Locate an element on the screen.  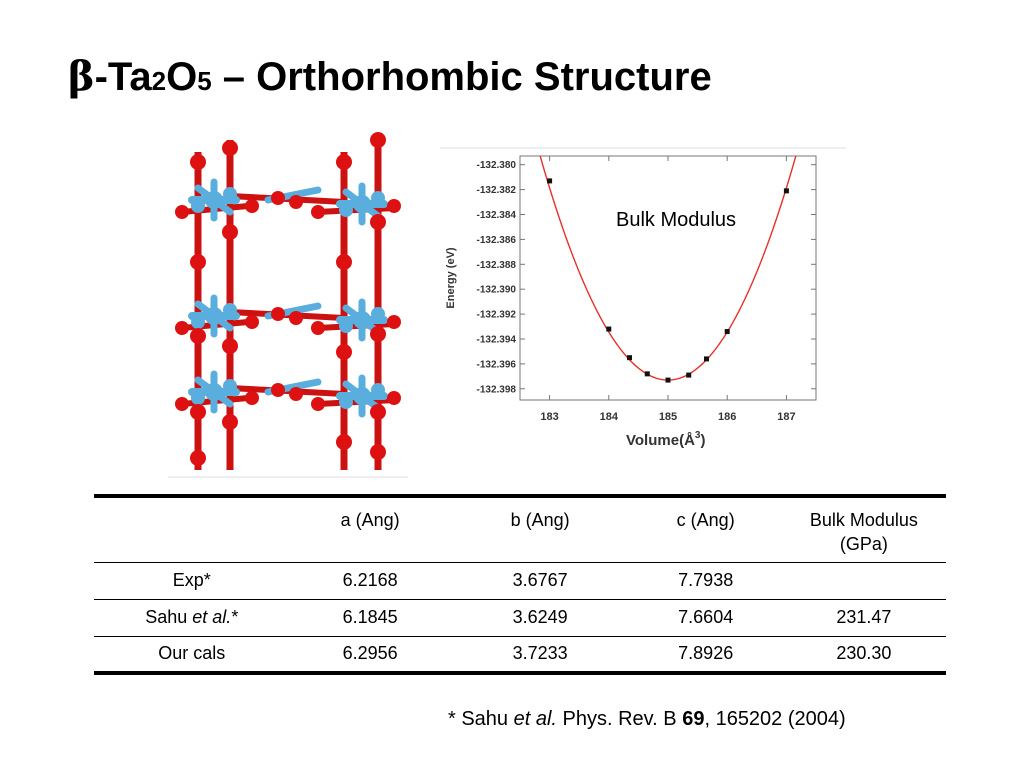
title-sub-5: 5 is located at coordinates (204, 81).